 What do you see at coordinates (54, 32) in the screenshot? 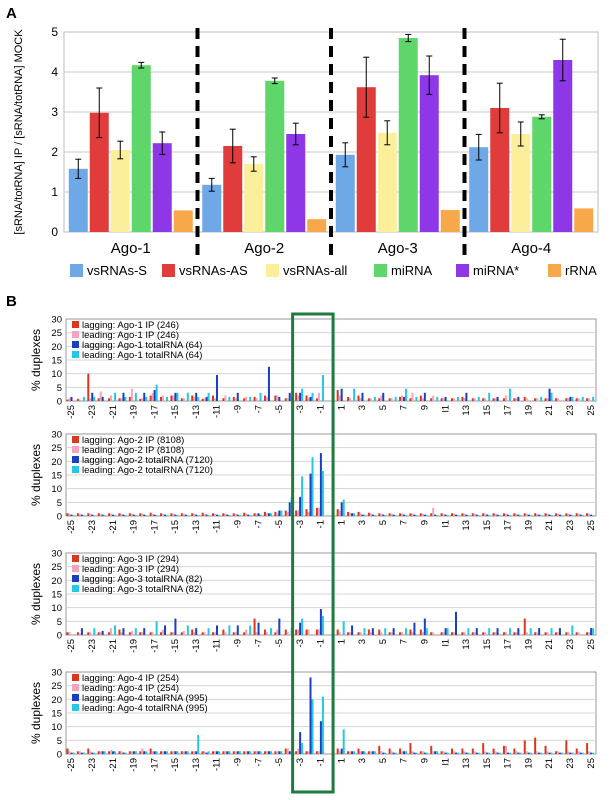
I see `y-tick-label: 5` at bounding box center [54, 32].